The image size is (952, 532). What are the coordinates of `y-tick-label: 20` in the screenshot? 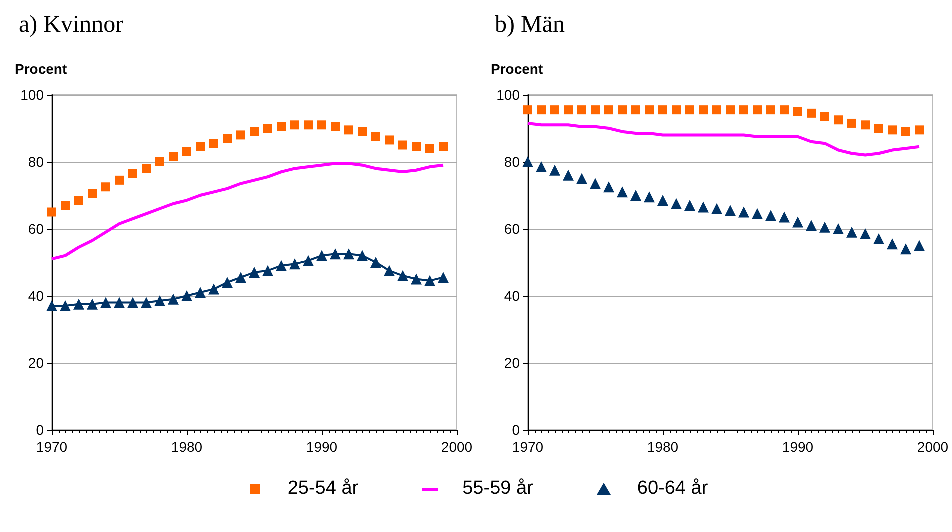 It's located at (512, 363).